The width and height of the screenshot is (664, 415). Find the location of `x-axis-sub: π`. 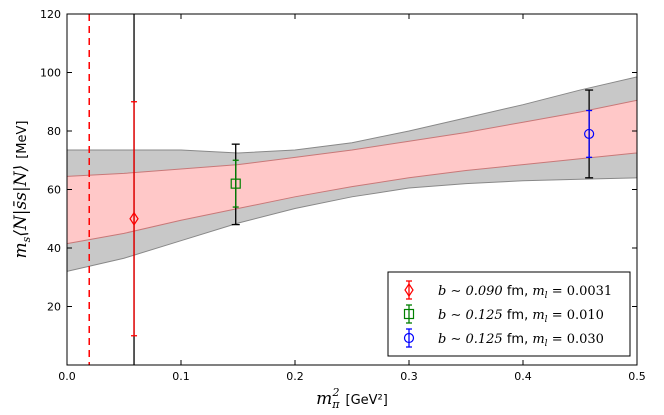

x-axis-sub: π is located at coordinates (335, 404).